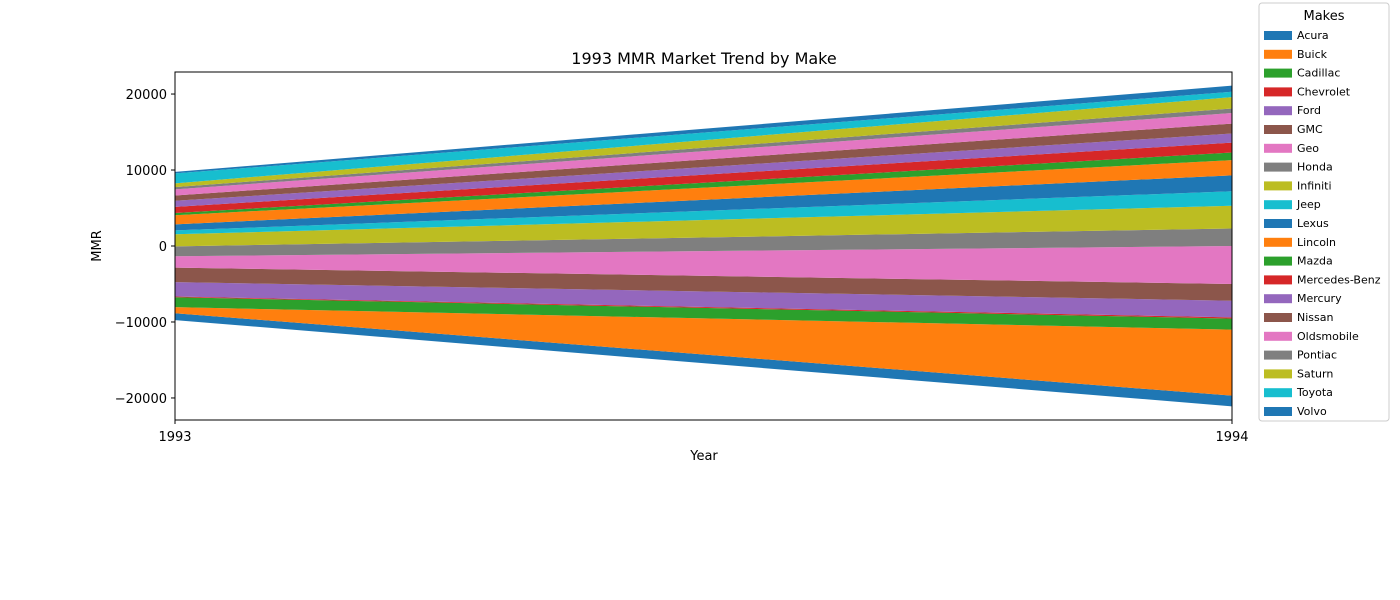 This screenshot has height=600, width=1400. What do you see at coordinates (141, 323) in the screenshot?
I see `y-tick-label: −10000` at bounding box center [141, 323].